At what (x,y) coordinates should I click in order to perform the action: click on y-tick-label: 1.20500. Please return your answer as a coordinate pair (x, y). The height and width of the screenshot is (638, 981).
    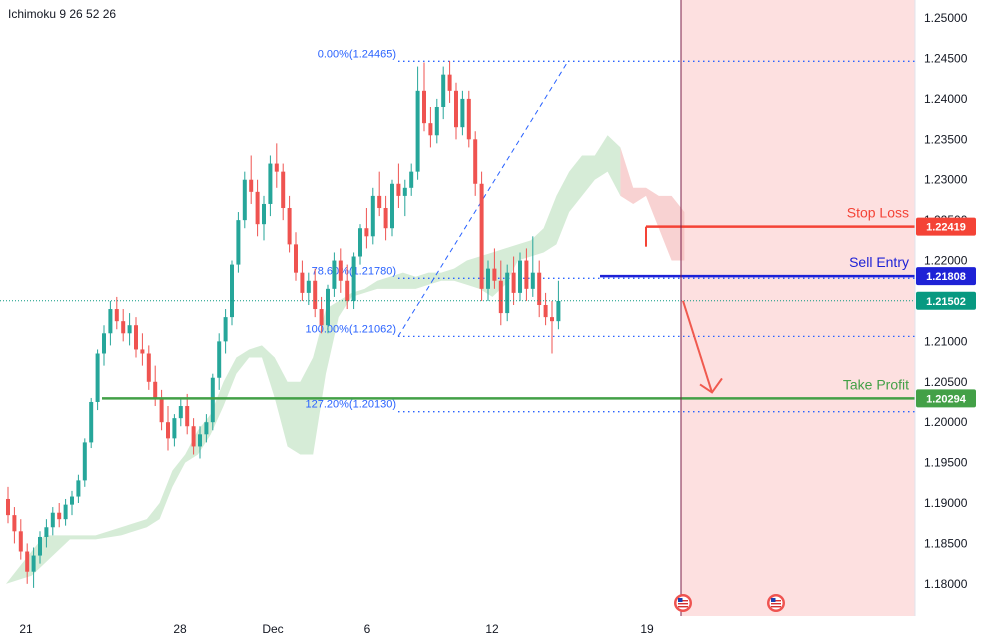
    Looking at the image, I should click on (946, 382).